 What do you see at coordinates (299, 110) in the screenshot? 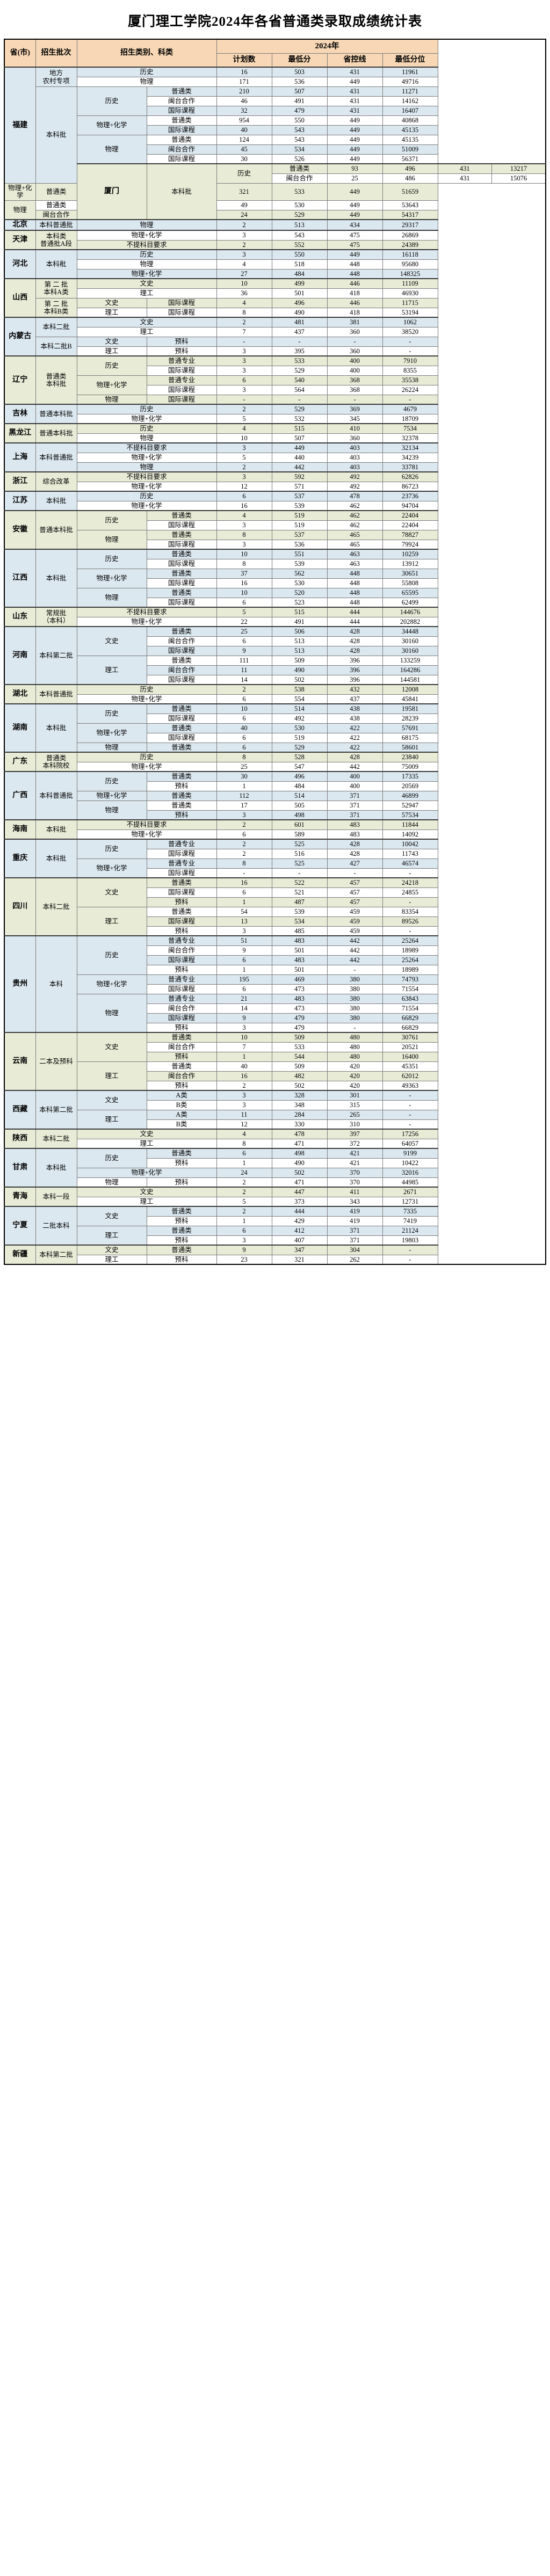
I see `cell-min-score: 479` at bounding box center [299, 110].